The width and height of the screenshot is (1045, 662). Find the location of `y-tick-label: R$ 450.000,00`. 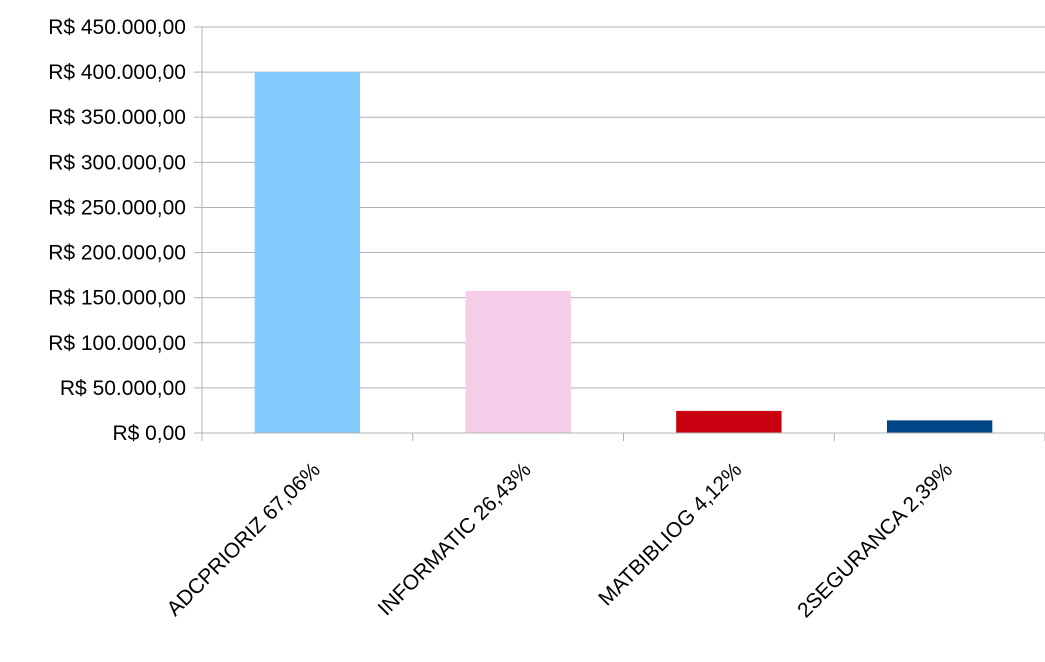

y-tick-label: R$ 450.000,00 is located at coordinates (117, 27).